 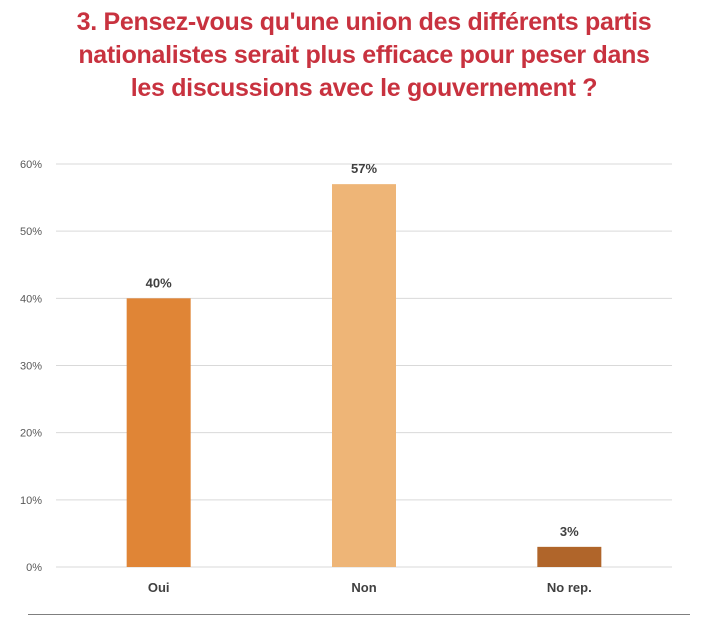 What do you see at coordinates (34, 568) in the screenshot?
I see `y-tick-label: 0%` at bounding box center [34, 568].